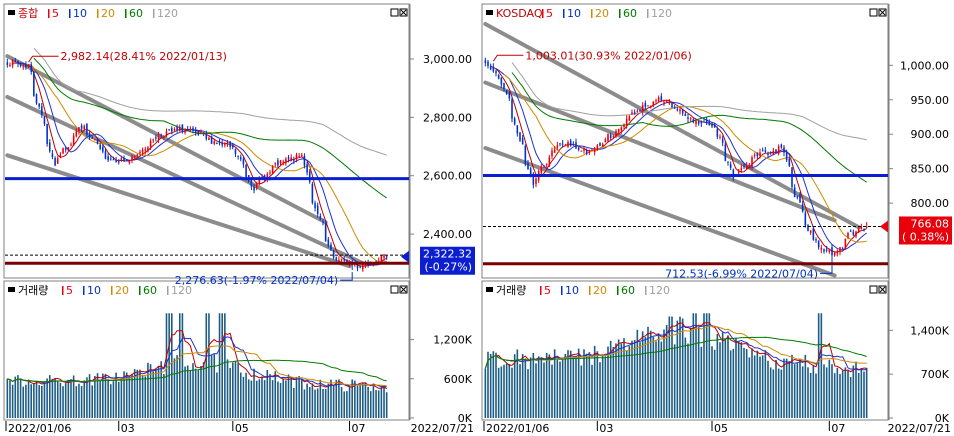 The width and height of the screenshot is (954, 436). What do you see at coordinates (447, 59) in the screenshot?
I see `price-tick-label: 3,000.00` at bounding box center [447, 59].